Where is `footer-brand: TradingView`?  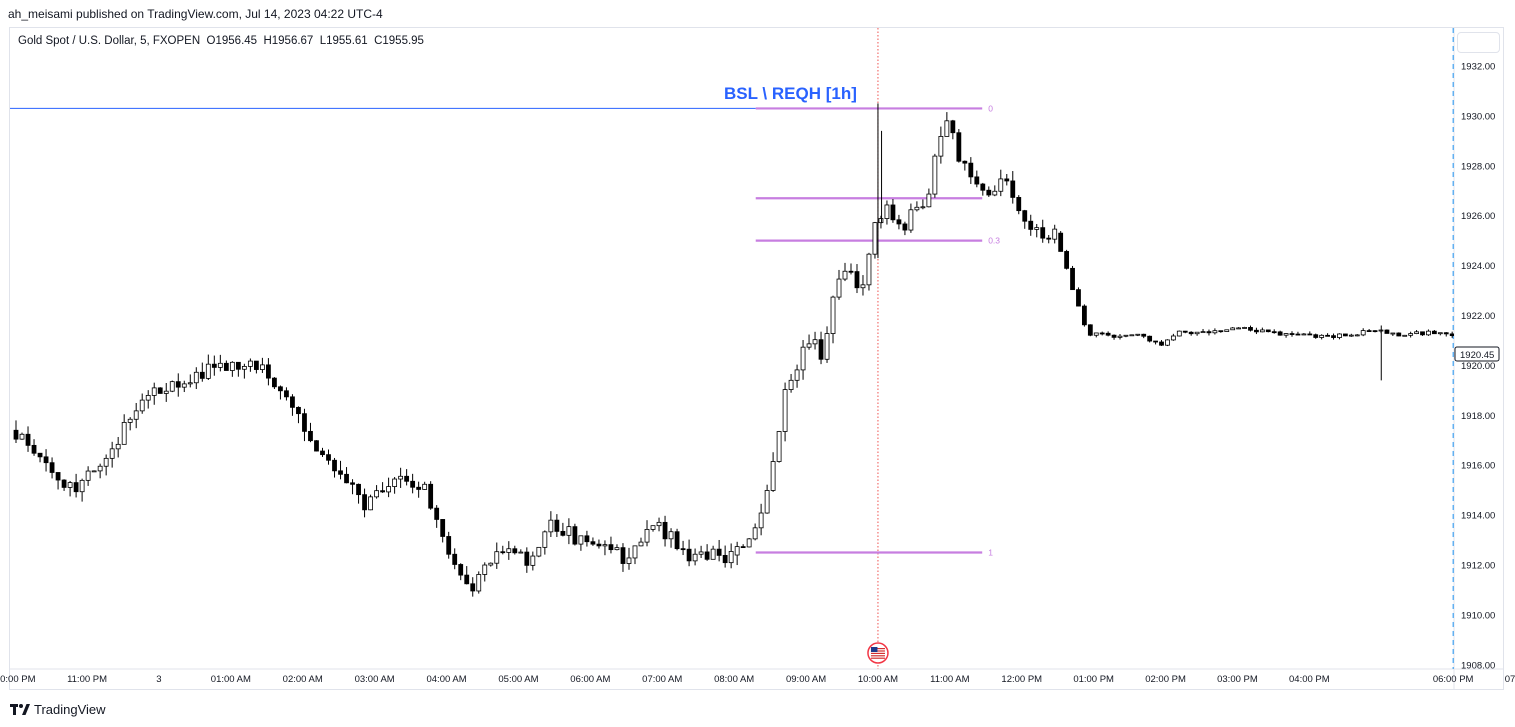
footer-brand: TradingView is located at coordinates (58, 709).